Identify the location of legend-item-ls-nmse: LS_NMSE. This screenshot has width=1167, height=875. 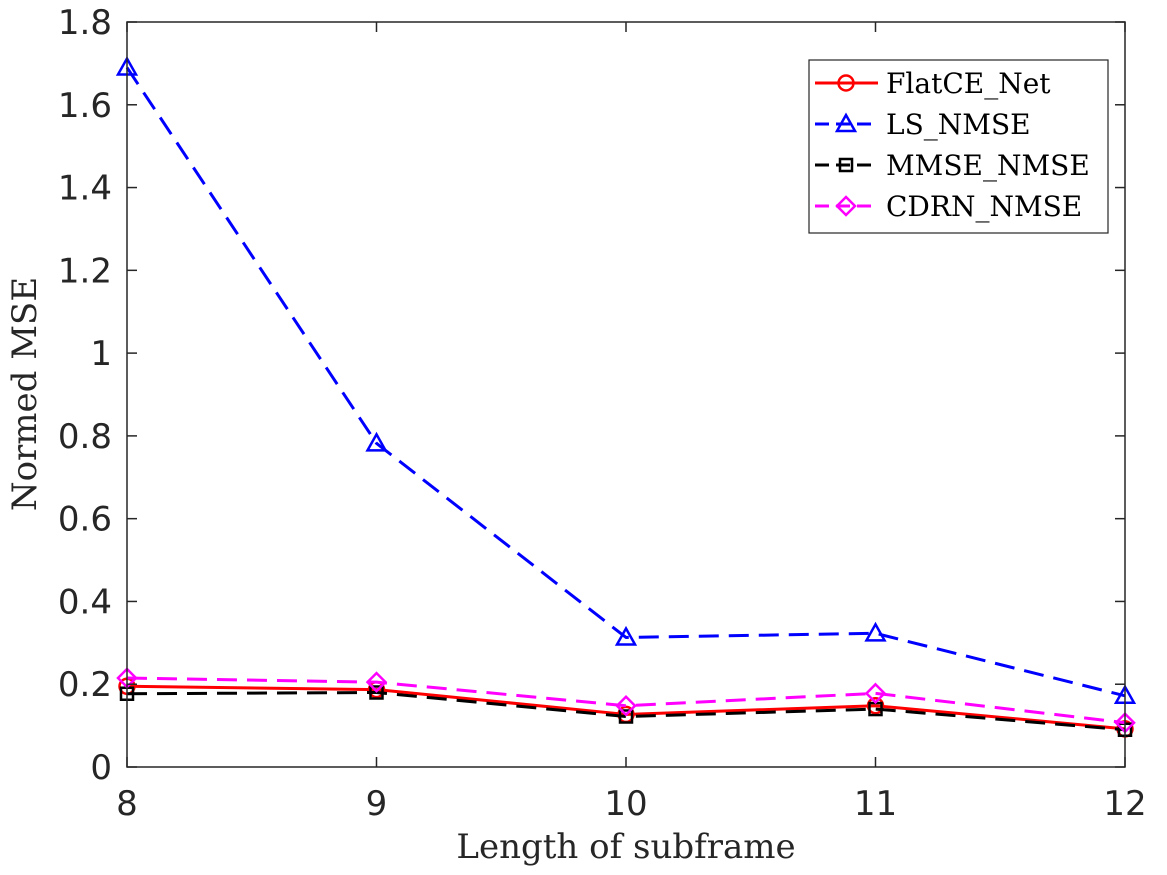
(923, 124).